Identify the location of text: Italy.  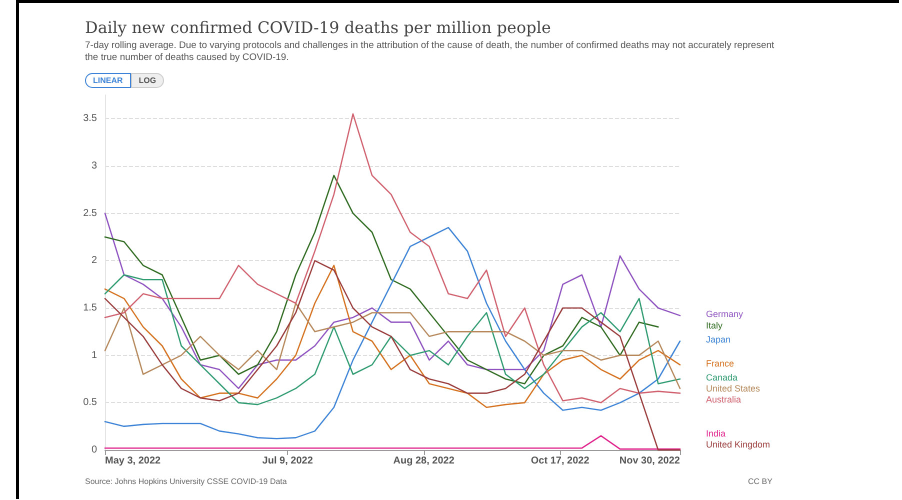
(715, 325).